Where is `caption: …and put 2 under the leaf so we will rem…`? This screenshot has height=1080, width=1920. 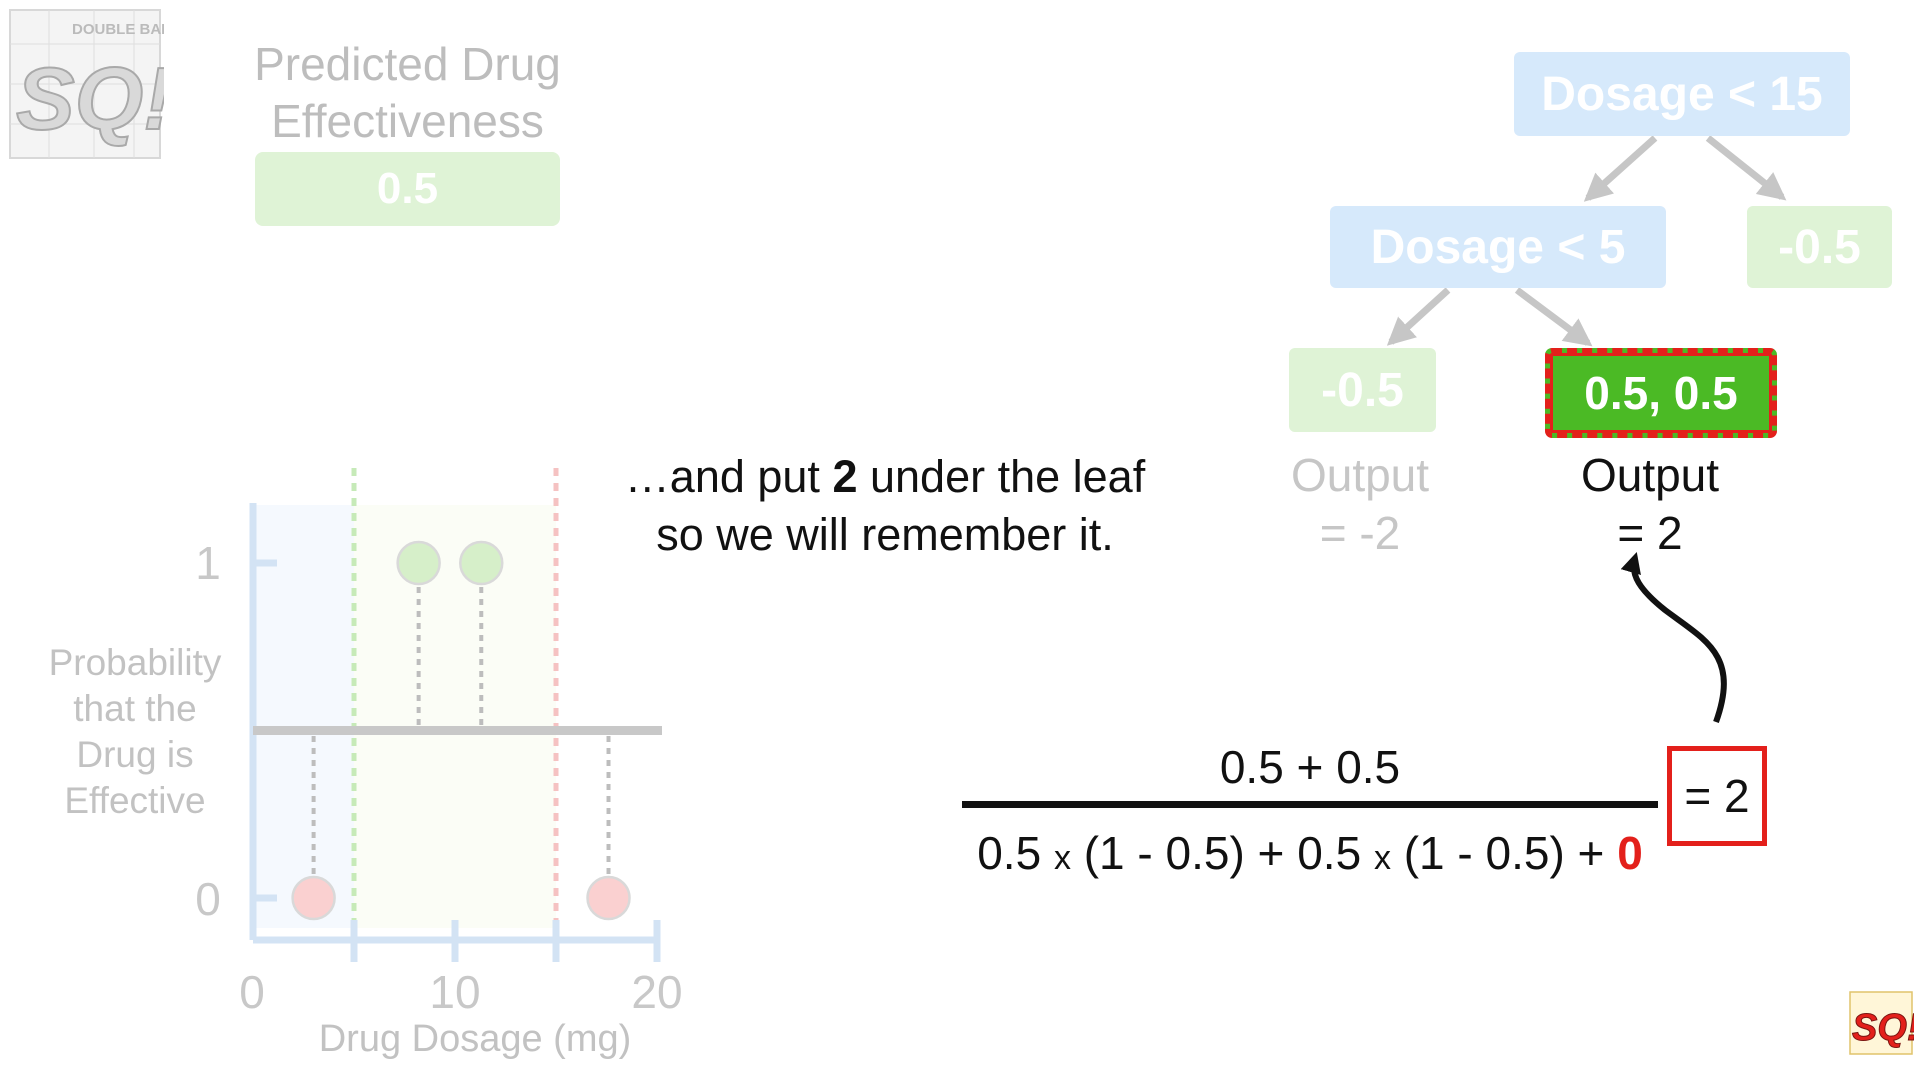
caption: …and put 2 under the leaf so we will rem… is located at coordinates (885, 506).